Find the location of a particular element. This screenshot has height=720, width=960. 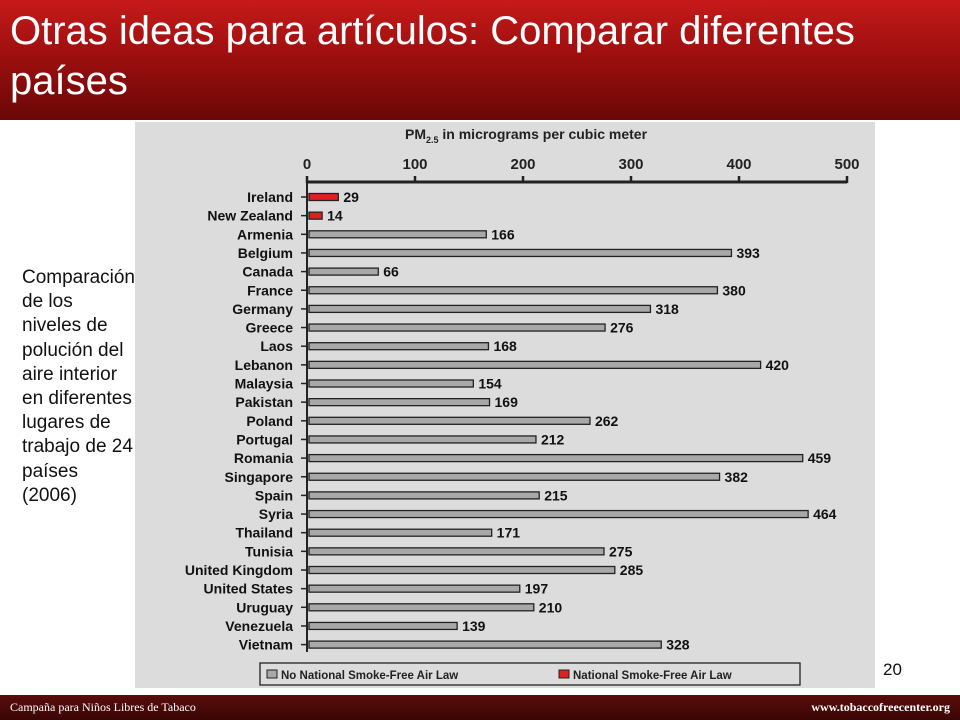

data-label: 382 is located at coordinates (737, 477).